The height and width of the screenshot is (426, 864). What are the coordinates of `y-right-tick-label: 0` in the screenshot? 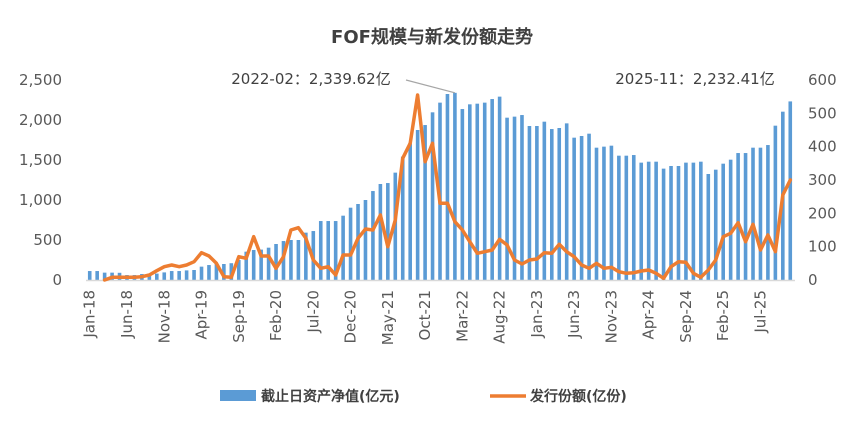 It's located at (813, 280).